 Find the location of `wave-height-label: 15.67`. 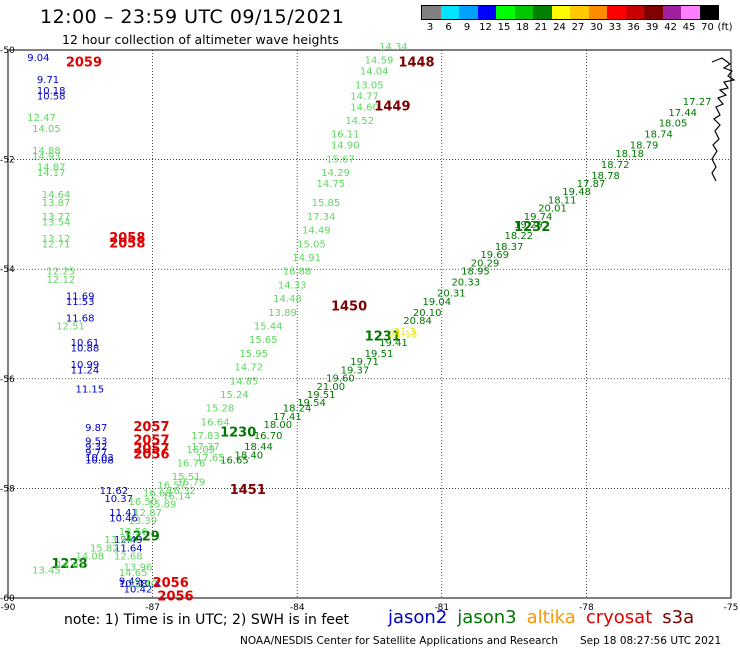

wave-height-label: 15.67 is located at coordinates (340, 159).